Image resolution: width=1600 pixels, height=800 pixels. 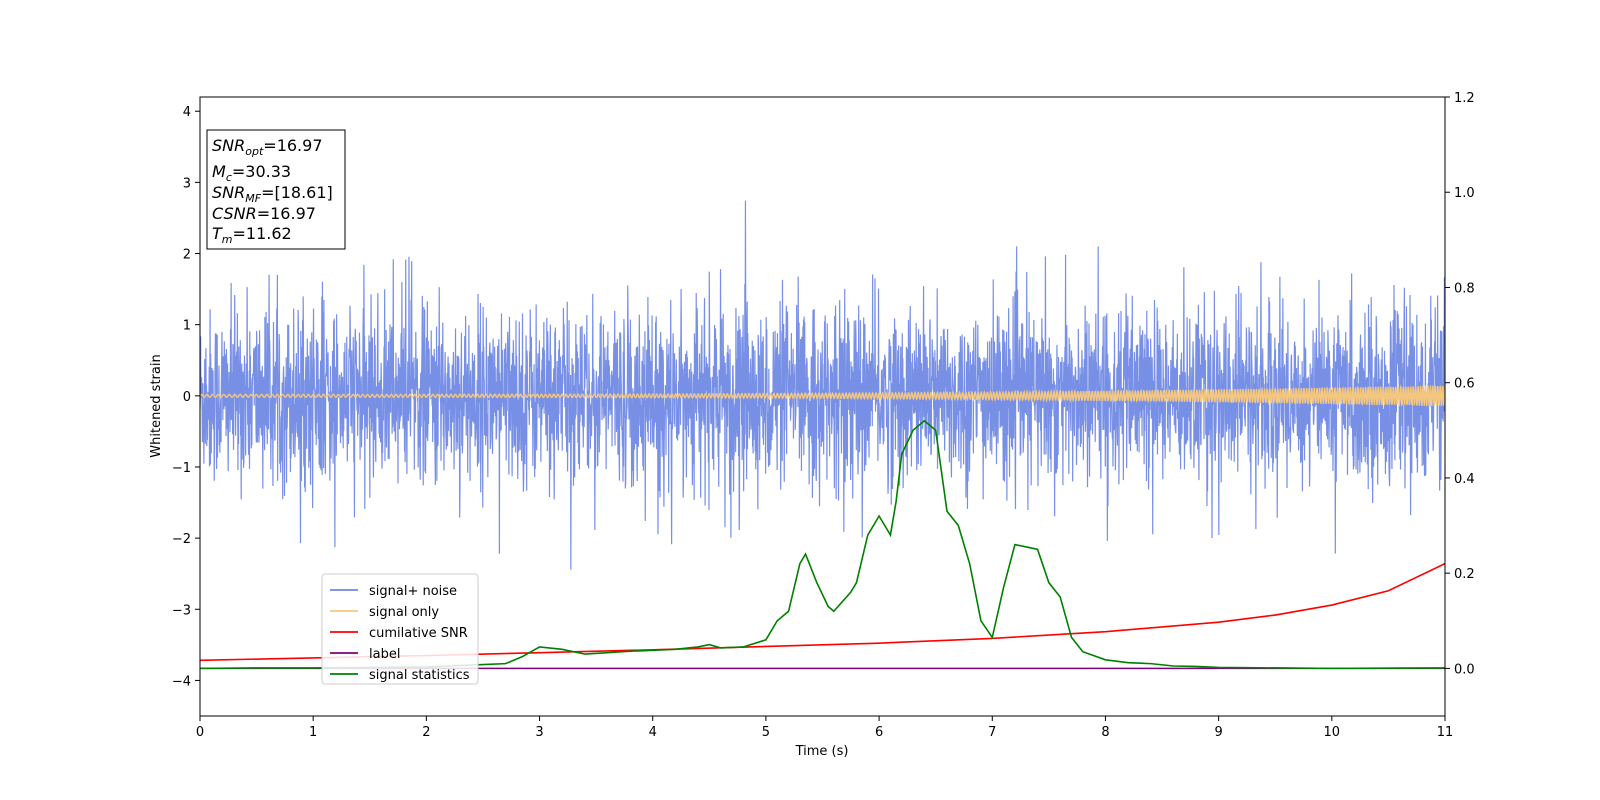 What do you see at coordinates (264, 213) in the screenshot?
I see `info-csnr: CSNR=16.97` at bounding box center [264, 213].